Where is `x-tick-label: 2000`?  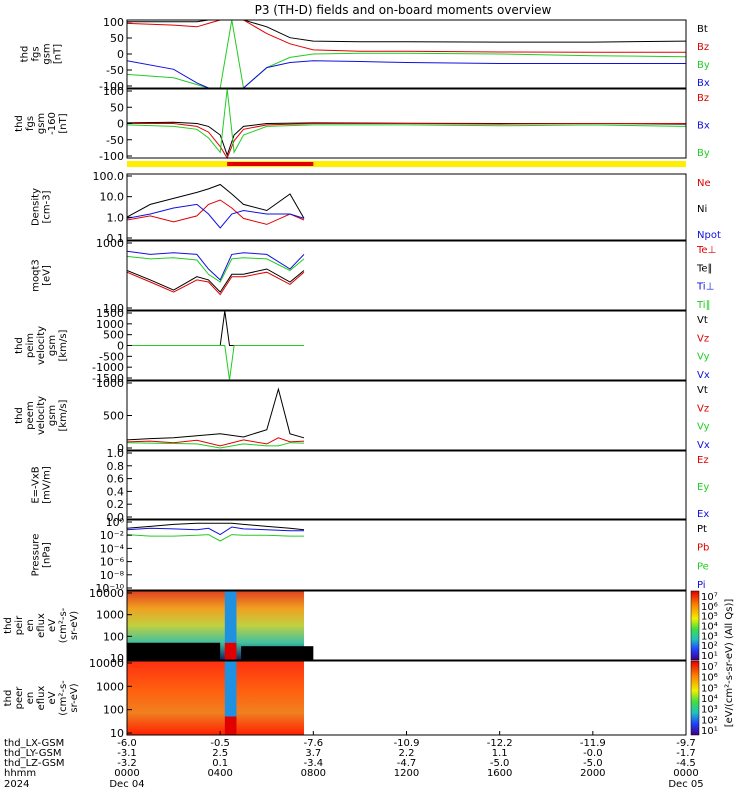 x-tick-label: 2000 is located at coordinates (592, 773).